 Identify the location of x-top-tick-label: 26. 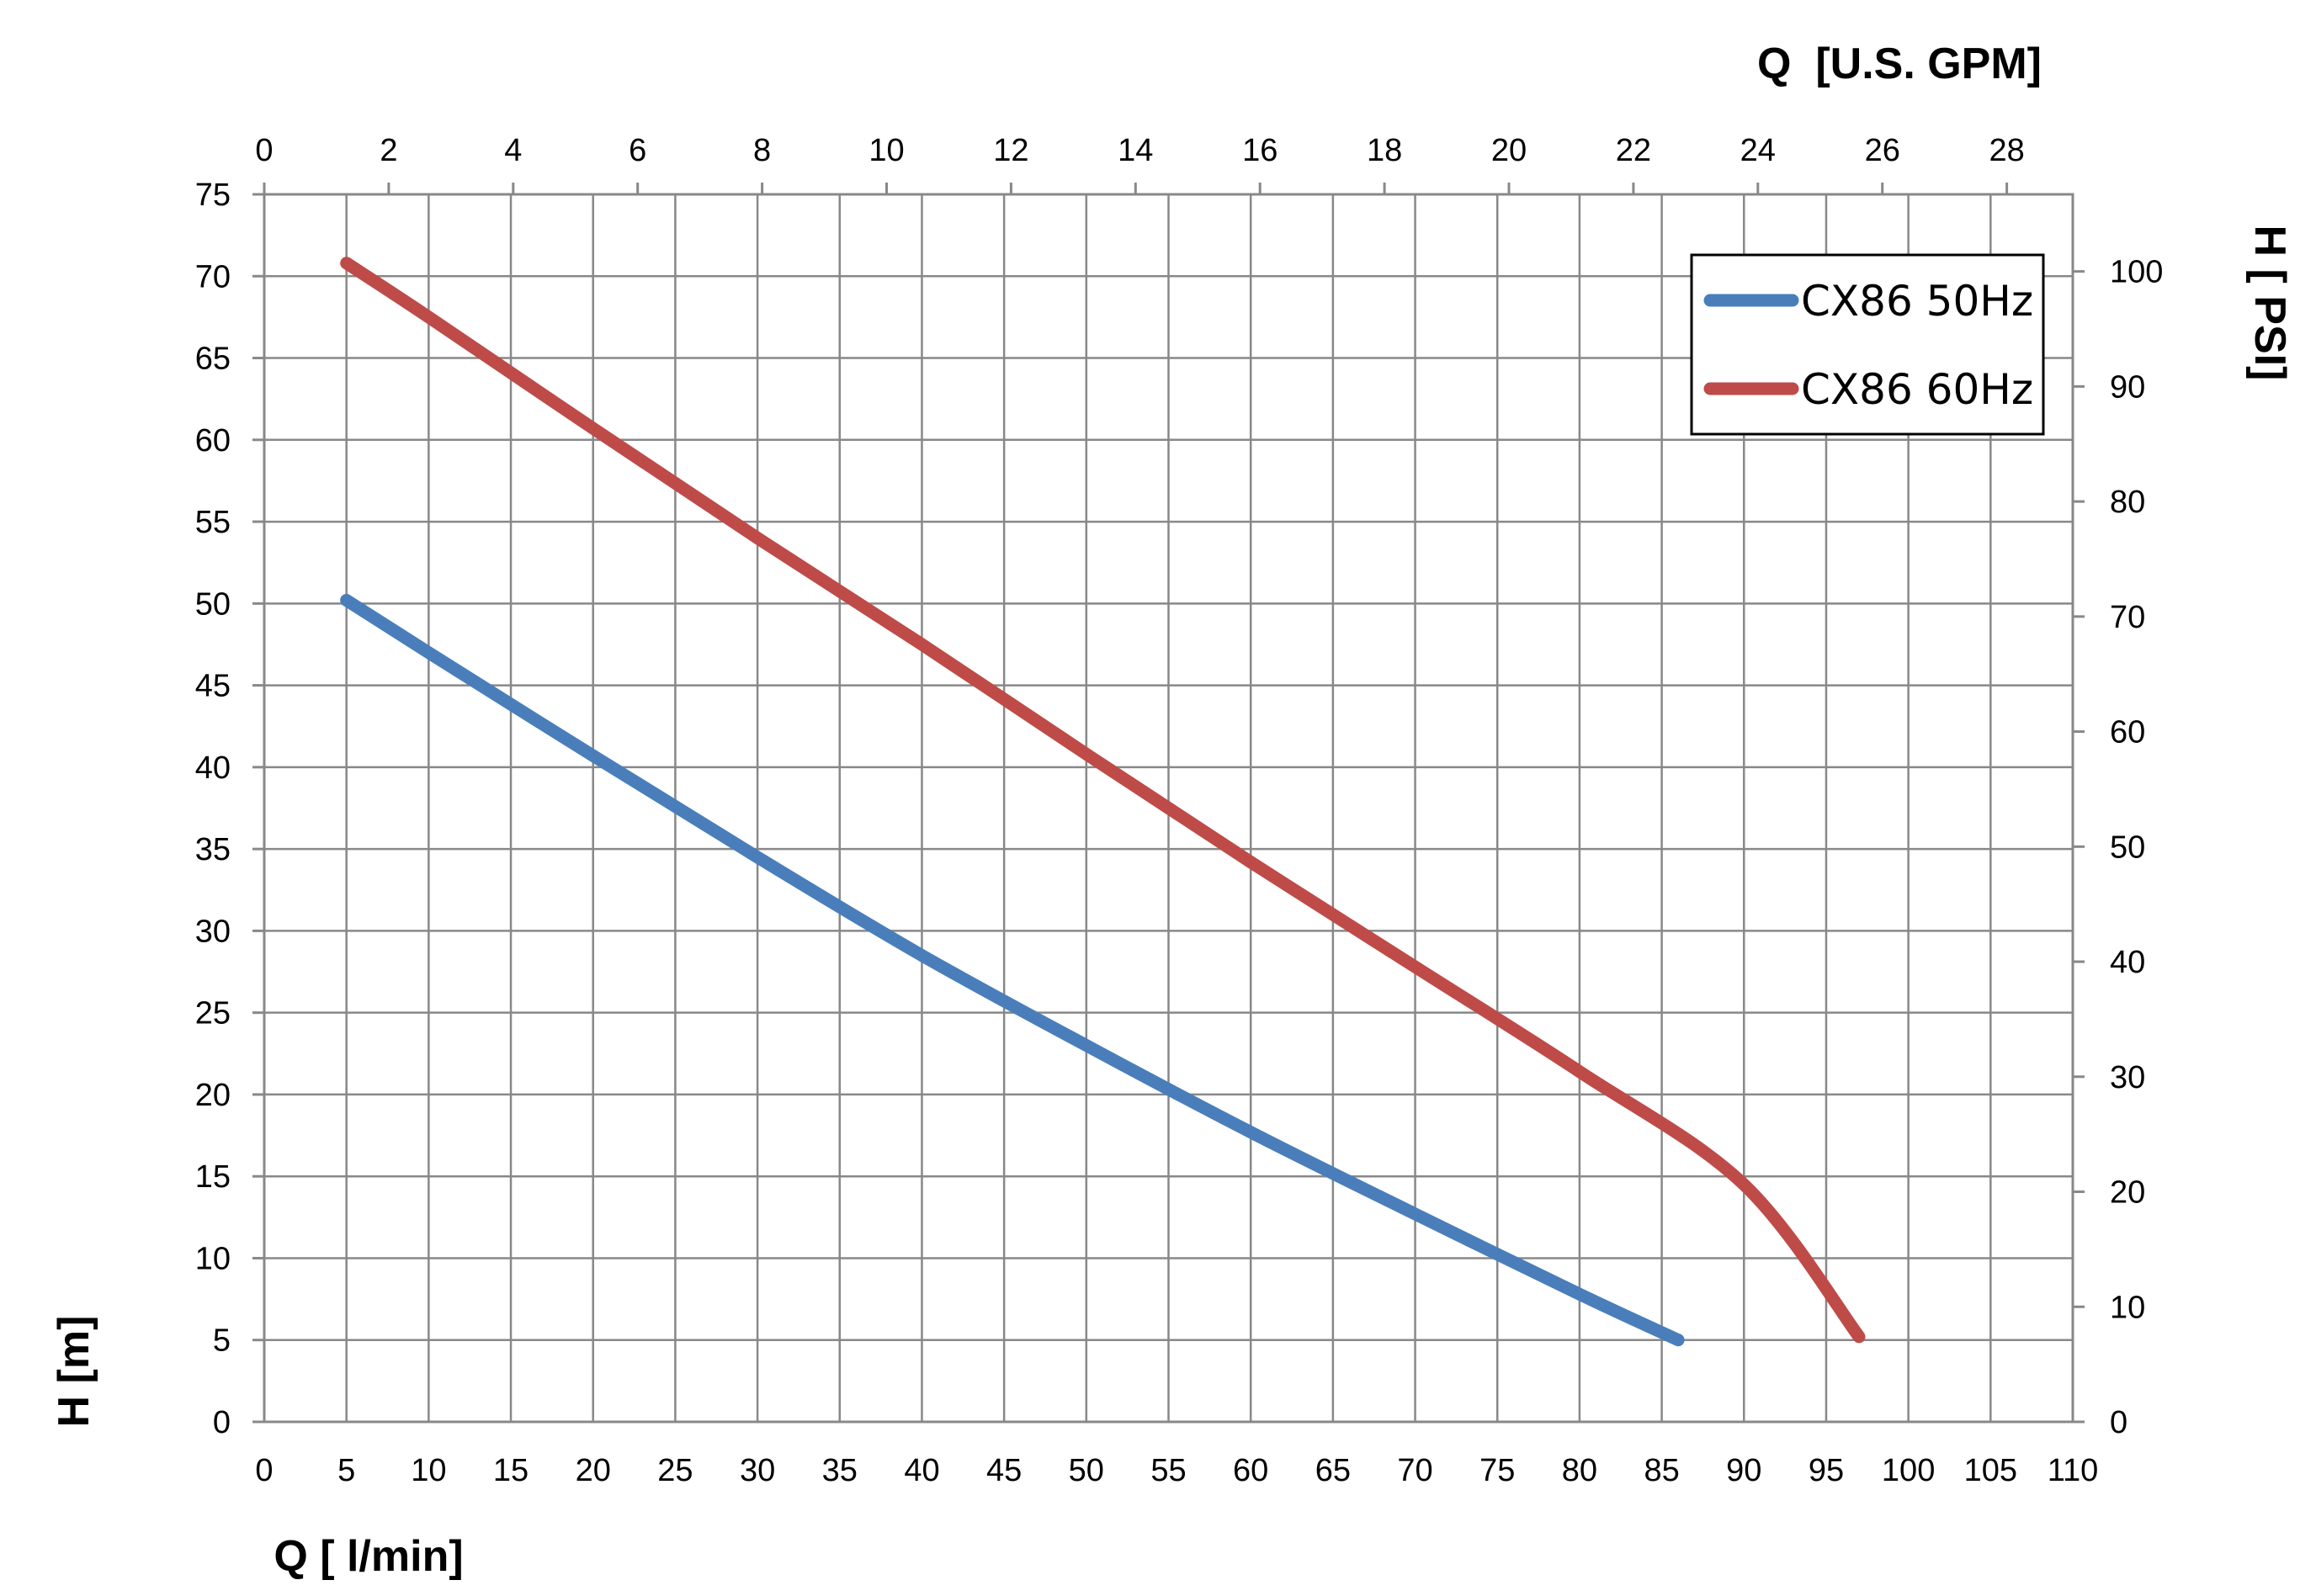
(1883, 151).